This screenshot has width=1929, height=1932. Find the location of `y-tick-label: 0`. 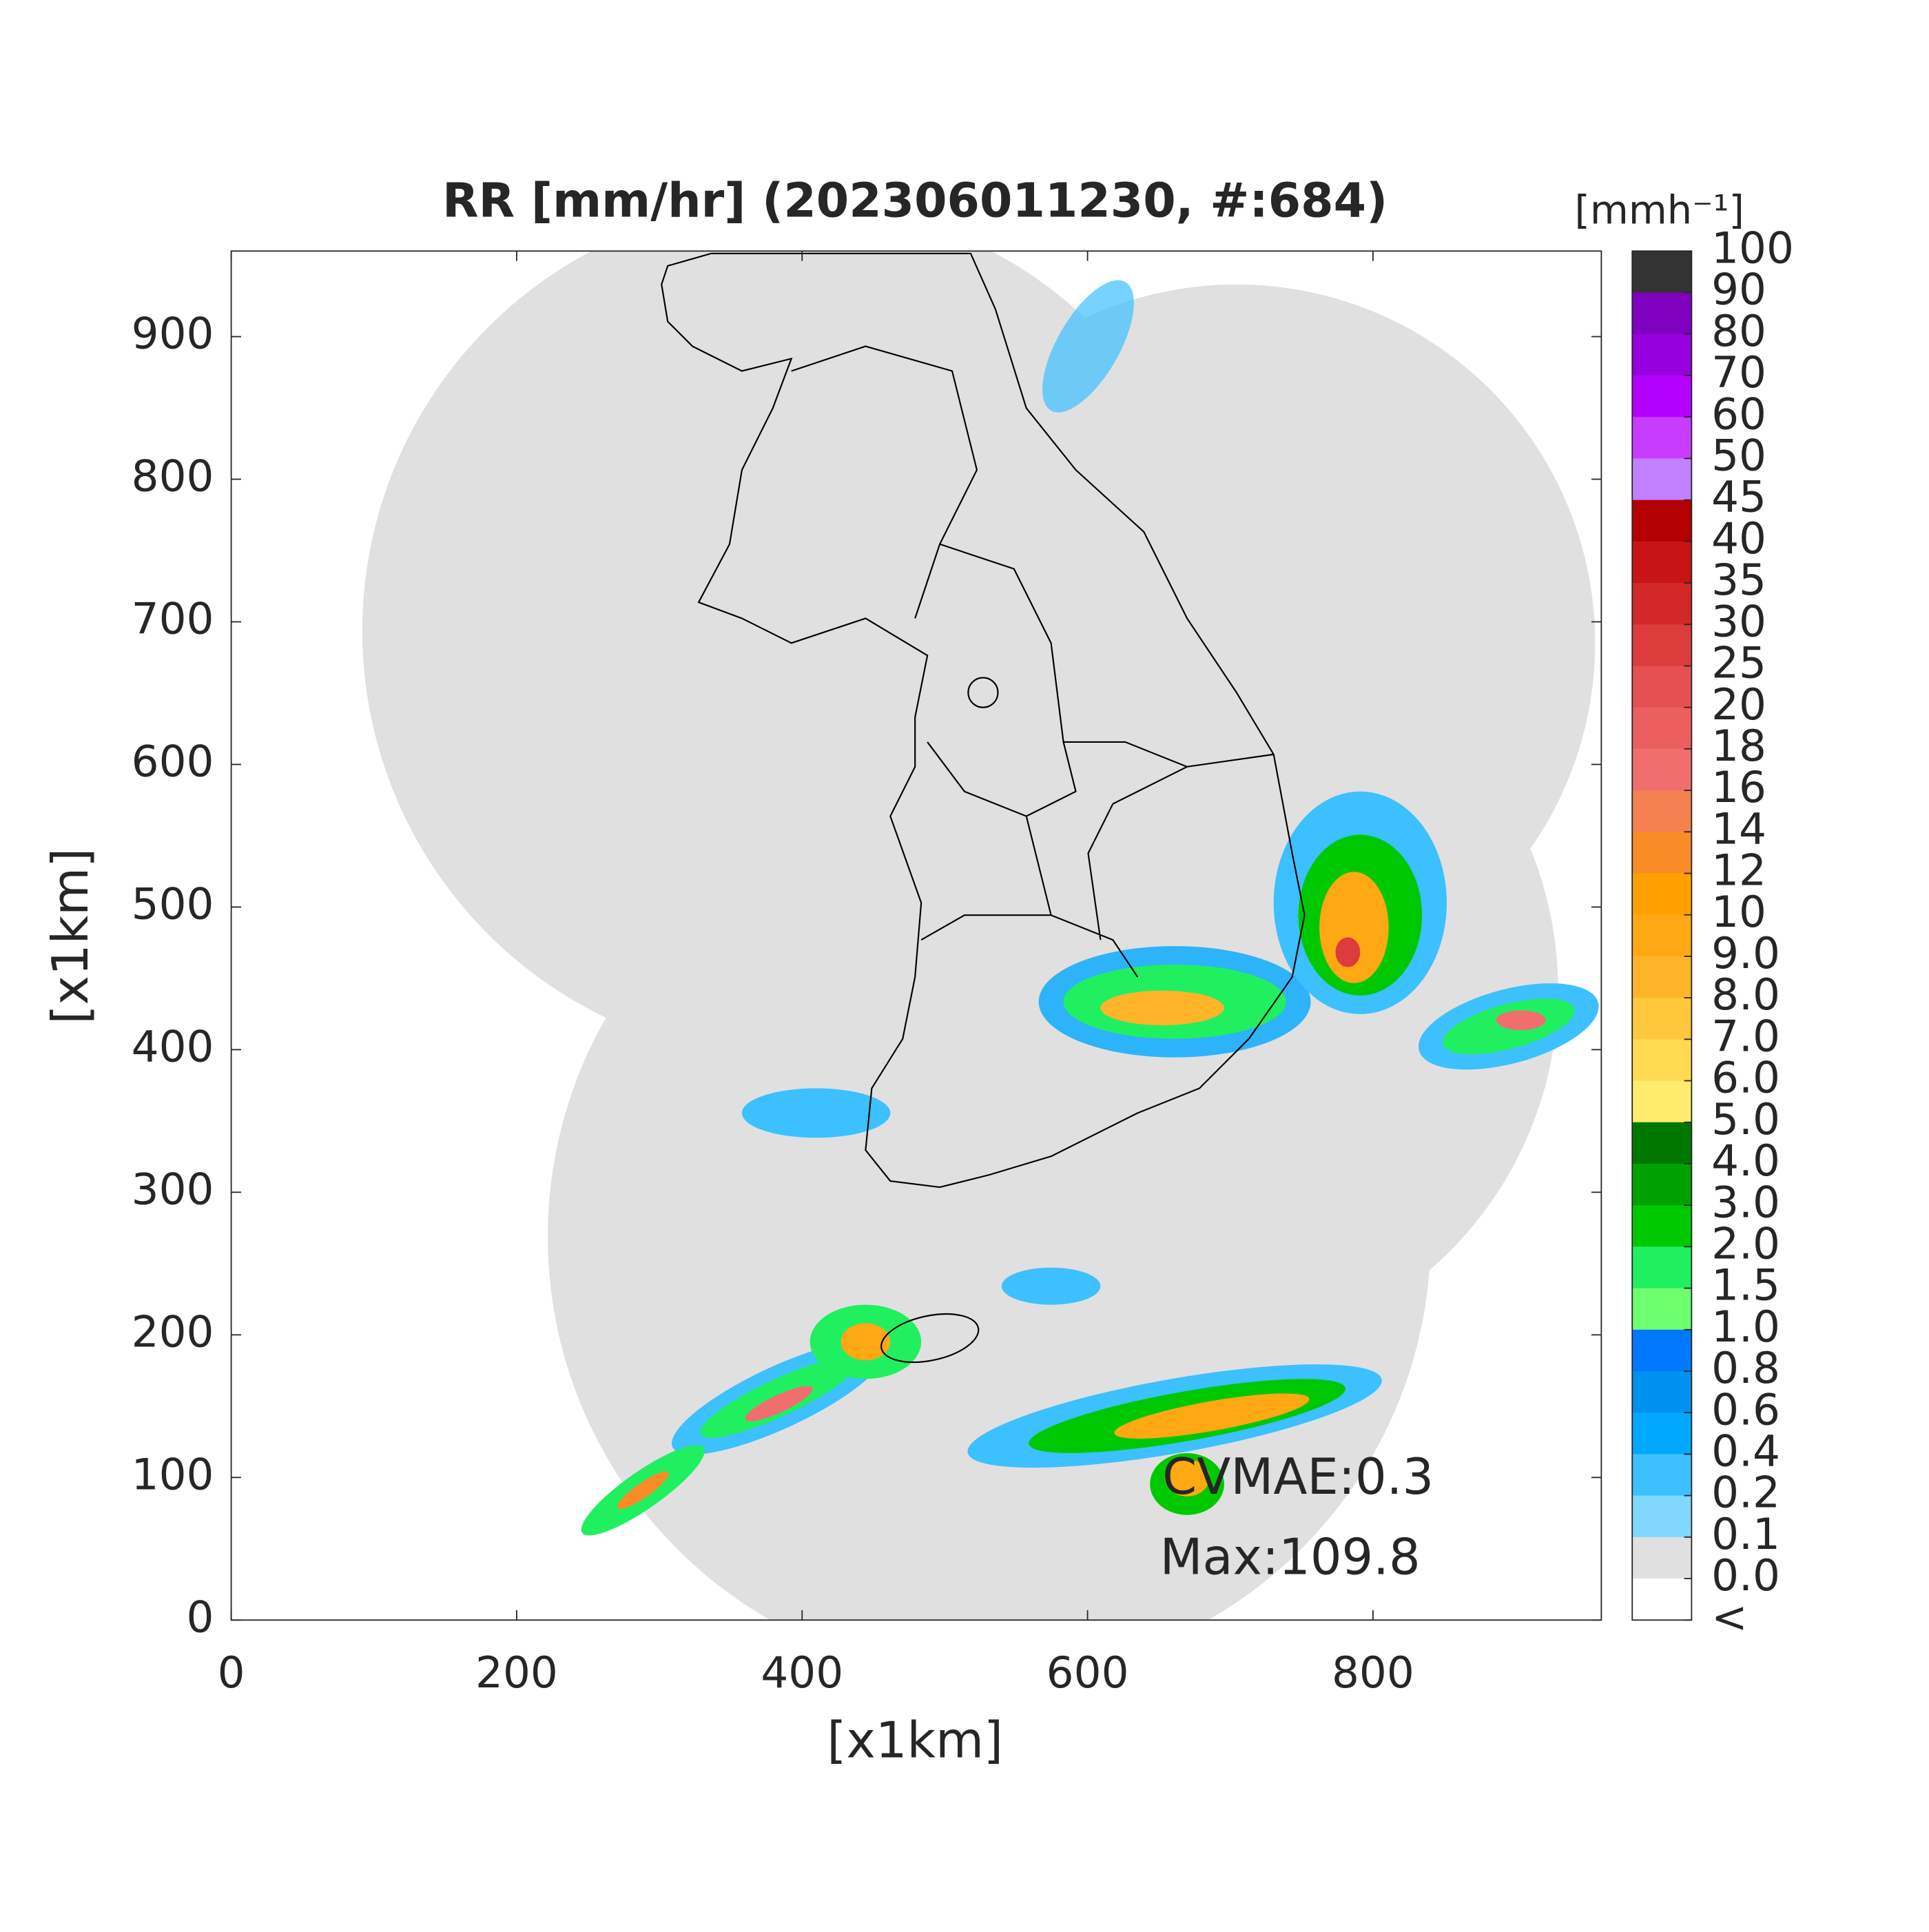

y-tick-label: 0 is located at coordinates (200, 1617).